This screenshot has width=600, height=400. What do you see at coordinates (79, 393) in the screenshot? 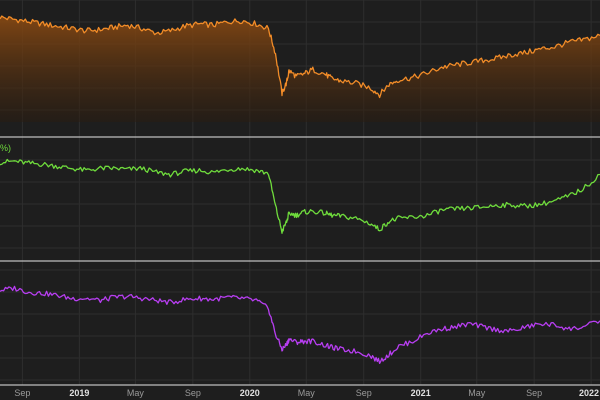
I see `x-tick-label: 2019` at bounding box center [79, 393].